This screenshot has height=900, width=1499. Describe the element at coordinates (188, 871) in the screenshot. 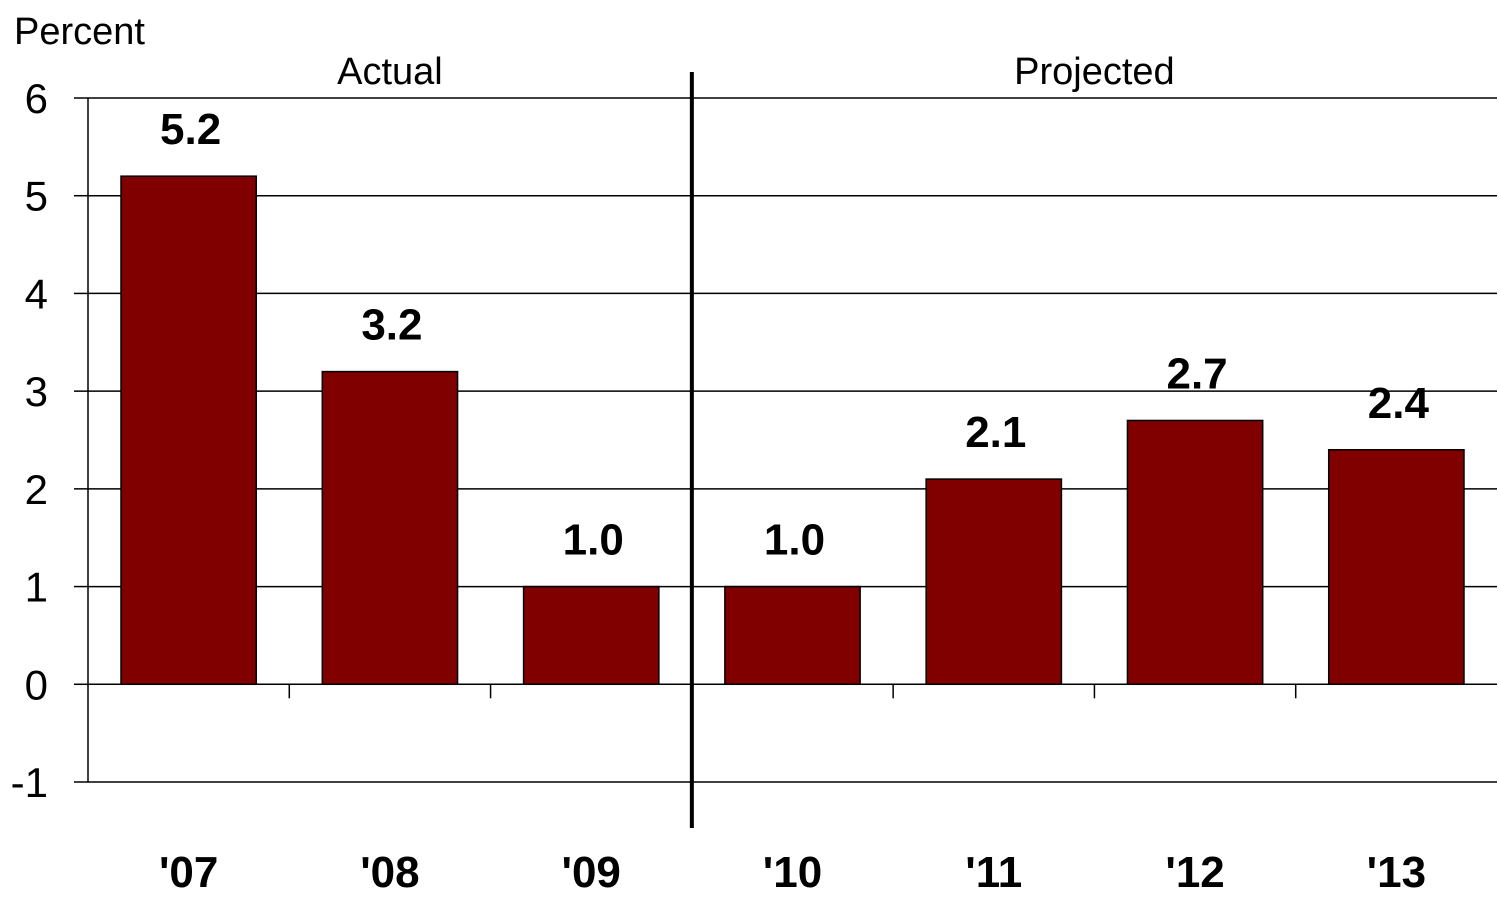

I see `x-tick-label: '07` at that location.